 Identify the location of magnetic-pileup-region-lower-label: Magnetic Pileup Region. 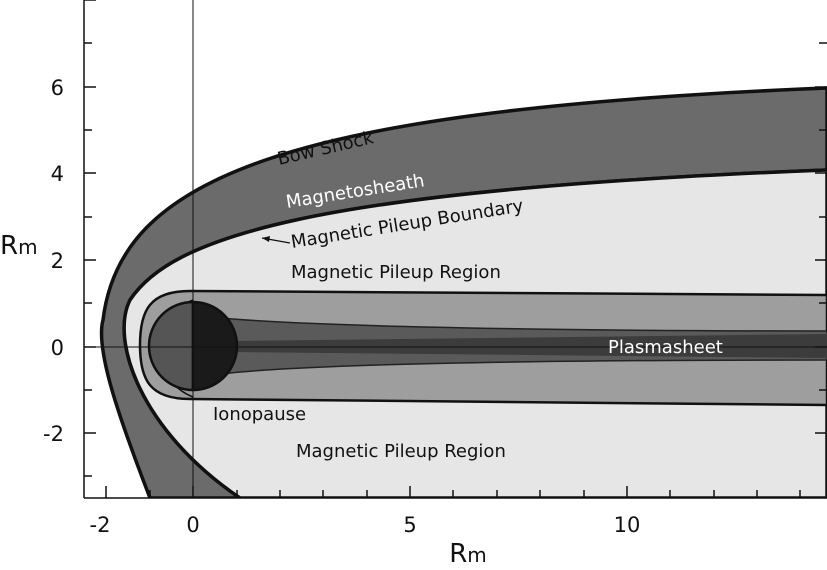
(401, 451).